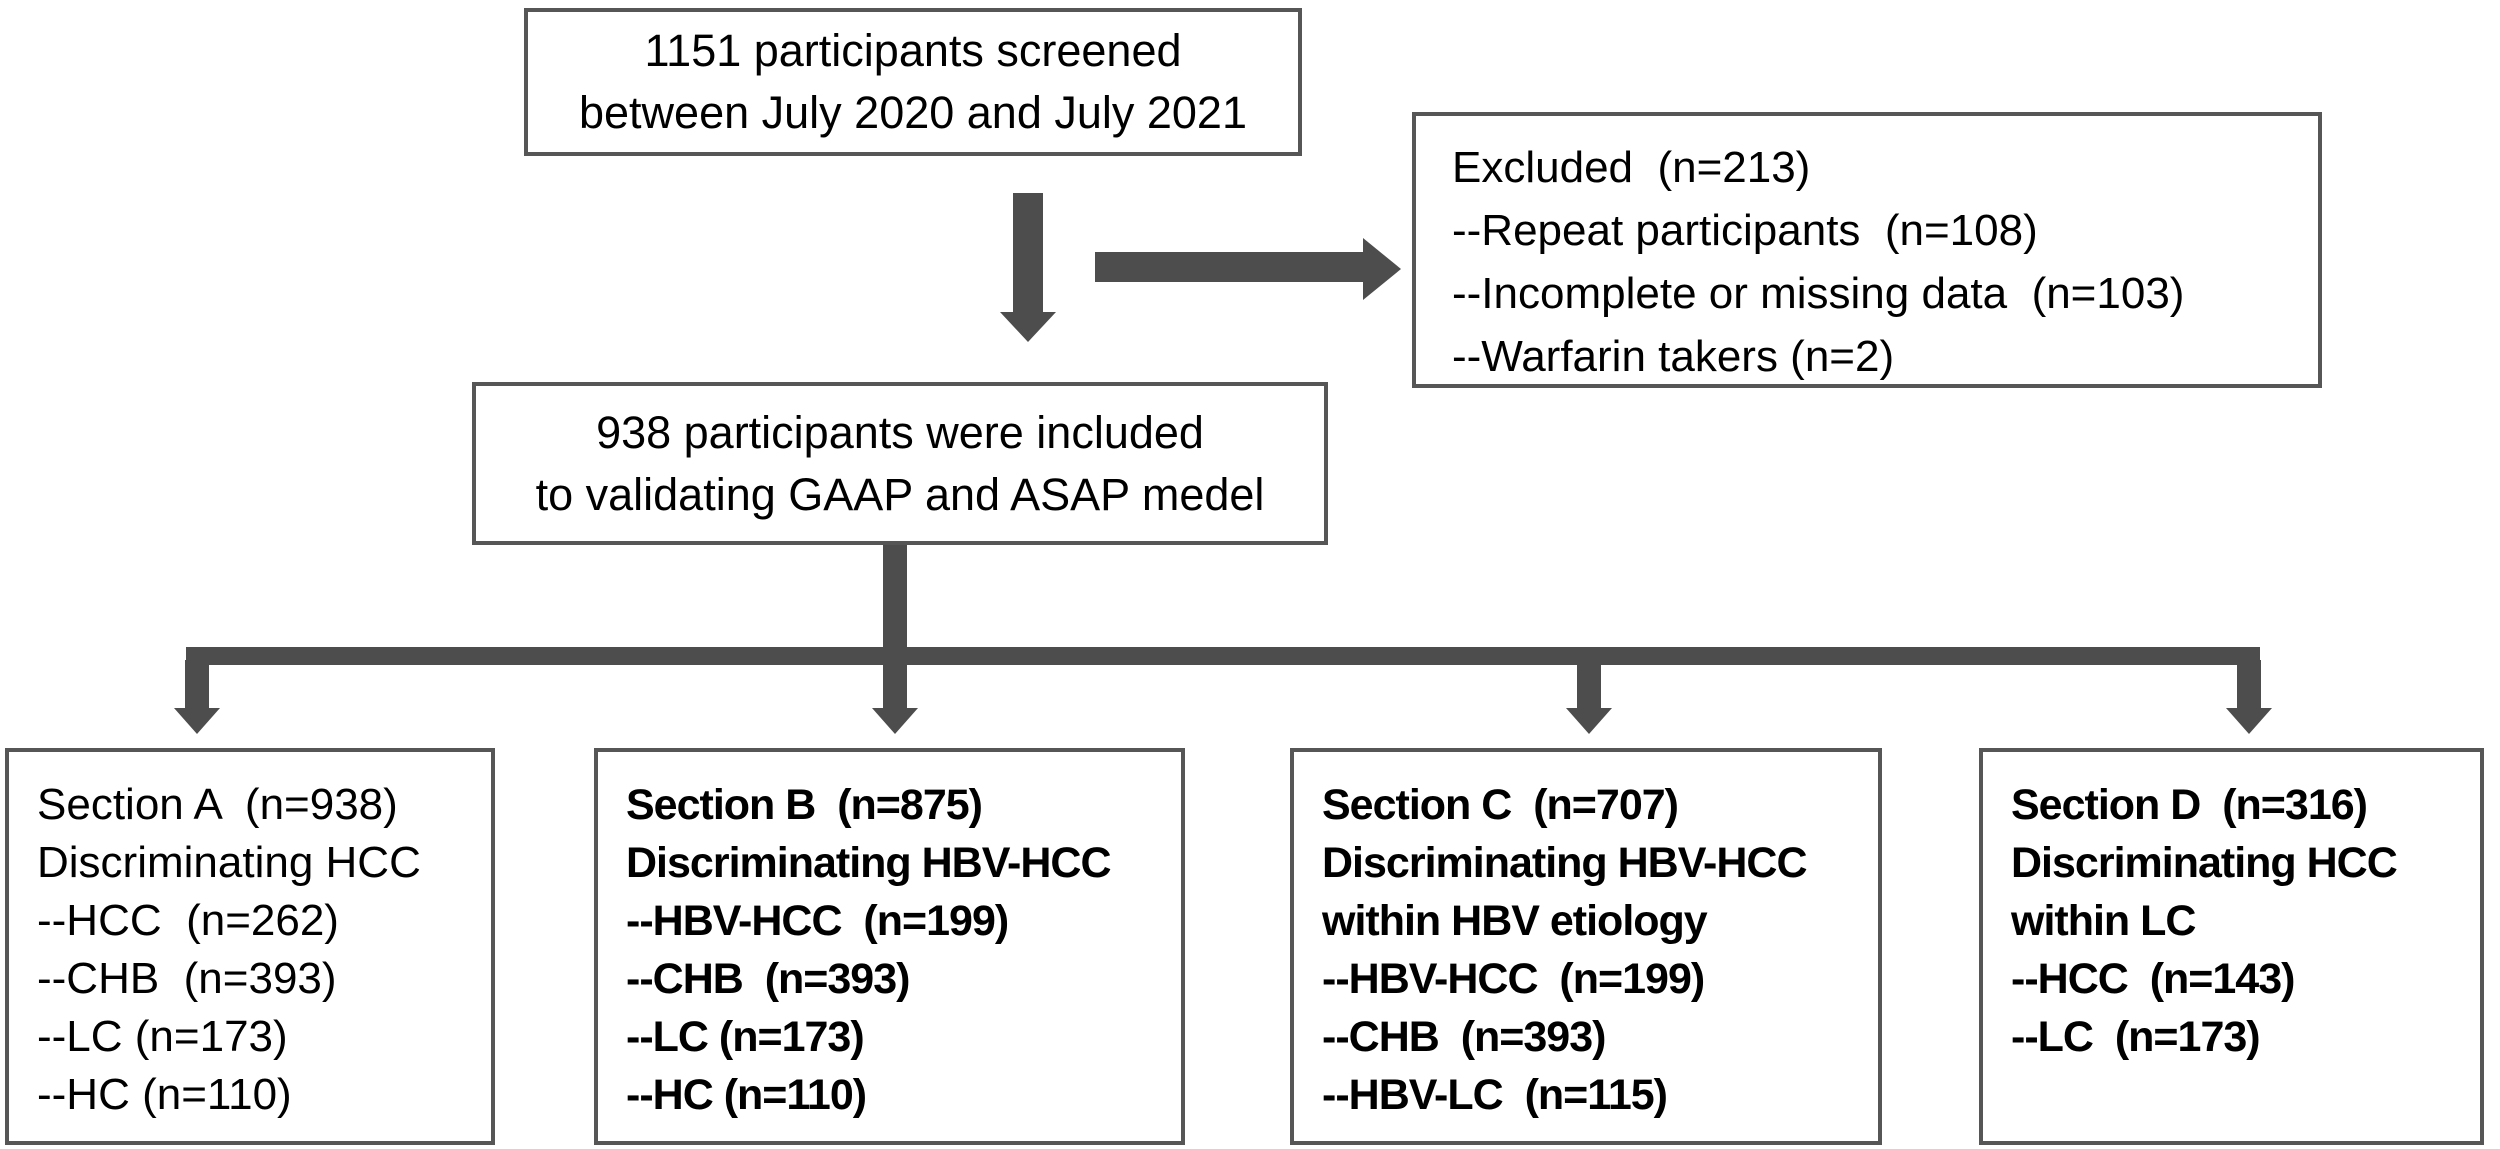 This screenshot has height=1149, width=2500. I want to click on text-line: between July 2020 and July 2021, so click(913, 112).